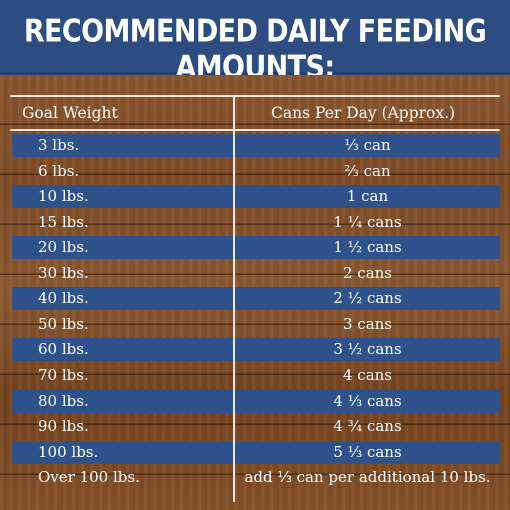 The height and width of the screenshot is (510, 510). I want to click on goal-weight-cell: 100 lbs., so click(68, 451).